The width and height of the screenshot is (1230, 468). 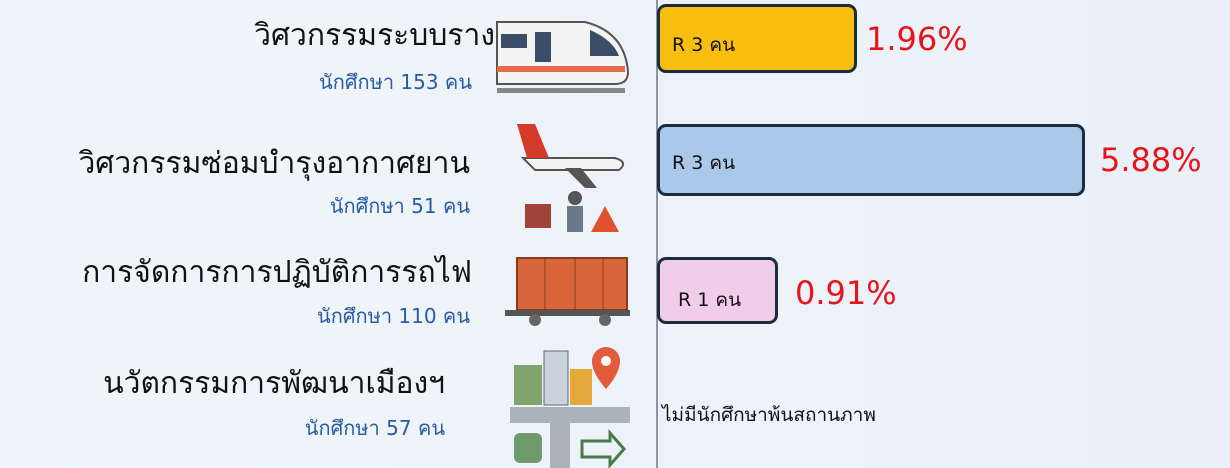 What do you see at coordinates (567, 291) in the screenshot?
I see `freight-car-icon` at bounding box center [567, 291].